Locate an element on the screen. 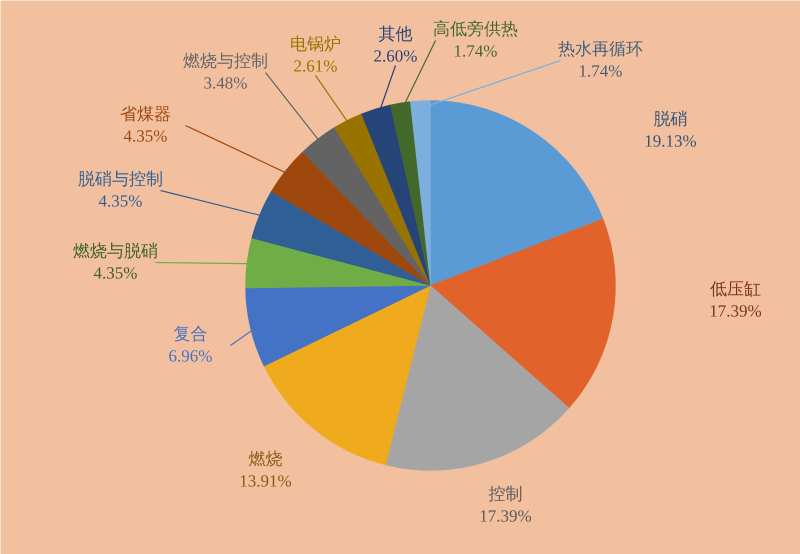 The height and width of the screenshot is (554, 800). slice-label: 低压缸 is located at coordinates (735, 290).